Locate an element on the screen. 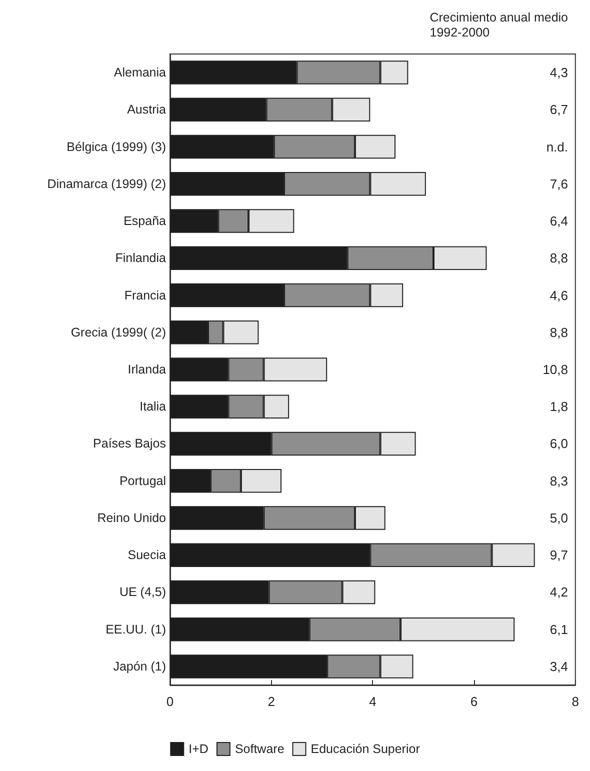 The width and height of the screenshot is (590, 771). y-tick-label: Francia is located at coordinates (145, 295).